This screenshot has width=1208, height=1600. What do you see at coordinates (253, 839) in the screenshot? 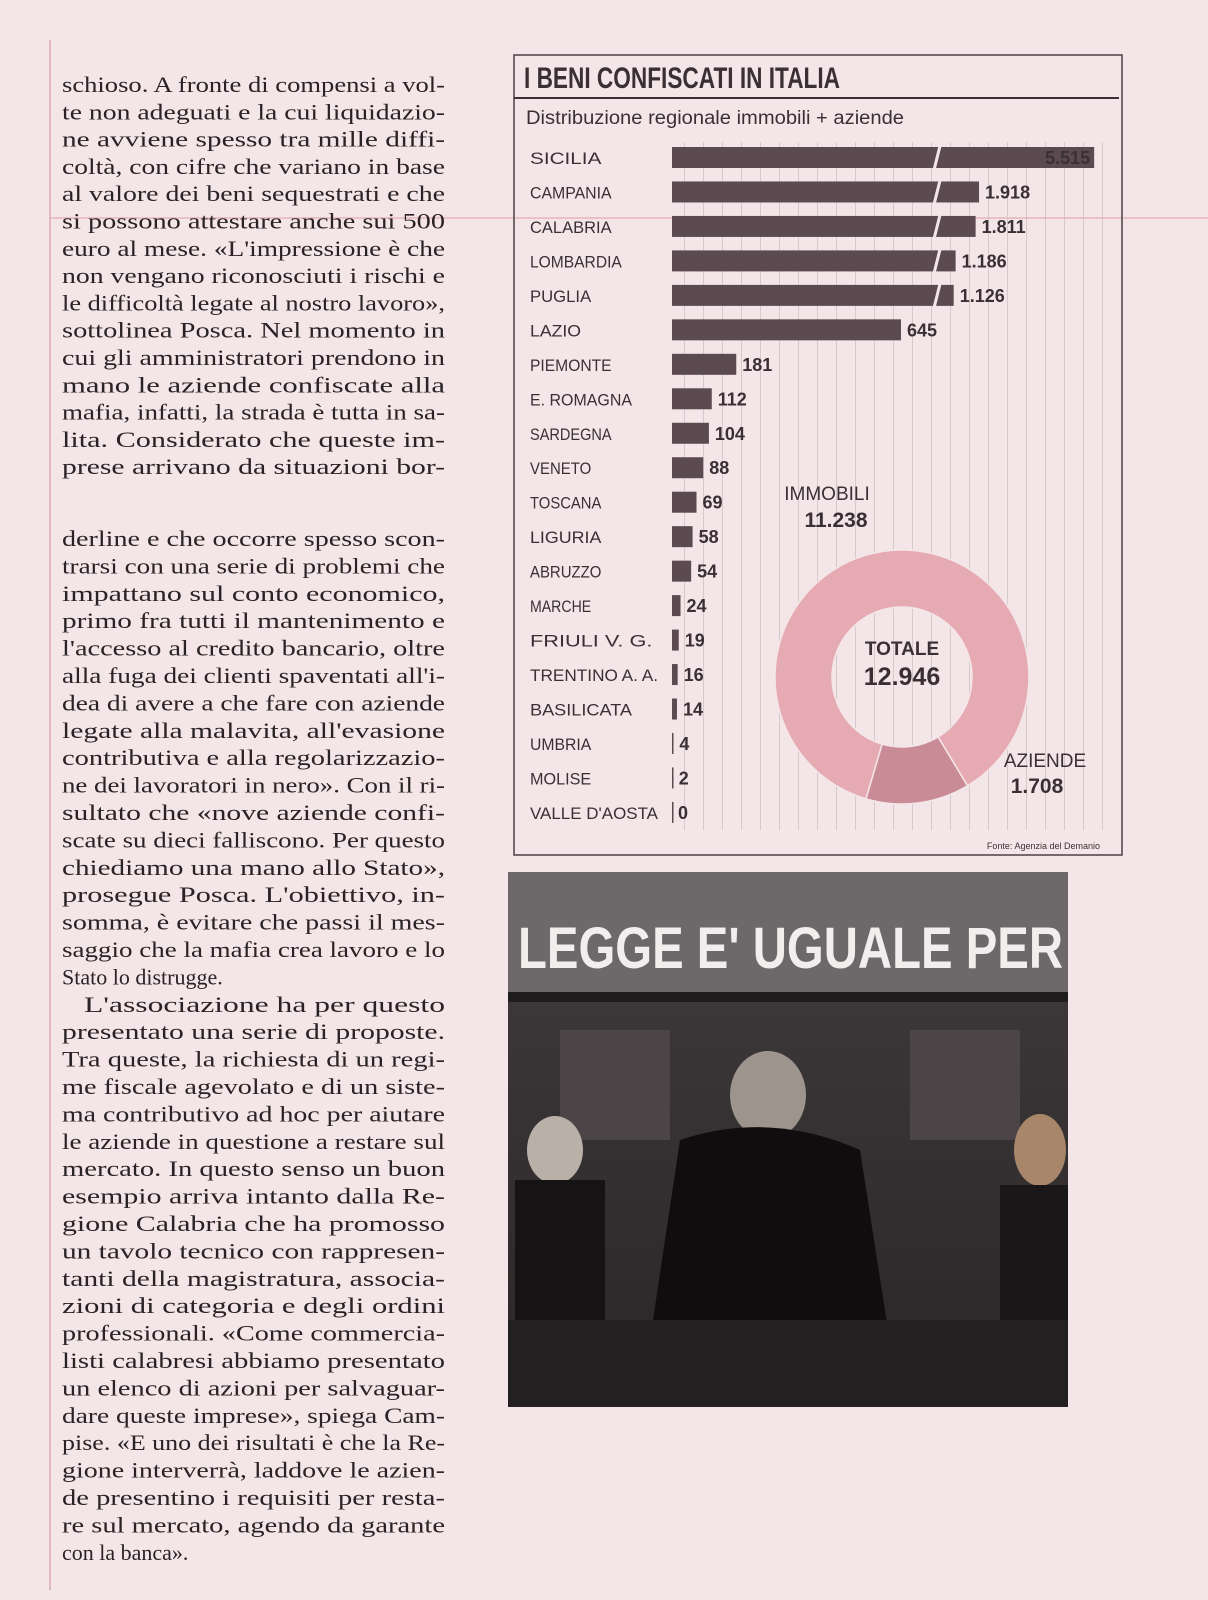
I see `article-line: scate su dieci falliscono. Per questo` at bounding box center [253, 839].